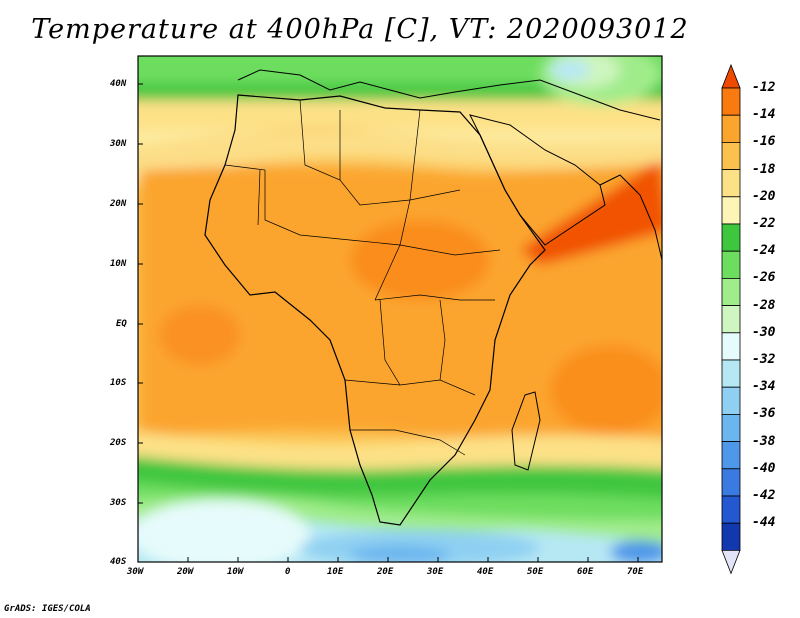  Describe the element at coordinates (118, 84) in the screenshot. I see `lat-label-40n: 40N` at that location.